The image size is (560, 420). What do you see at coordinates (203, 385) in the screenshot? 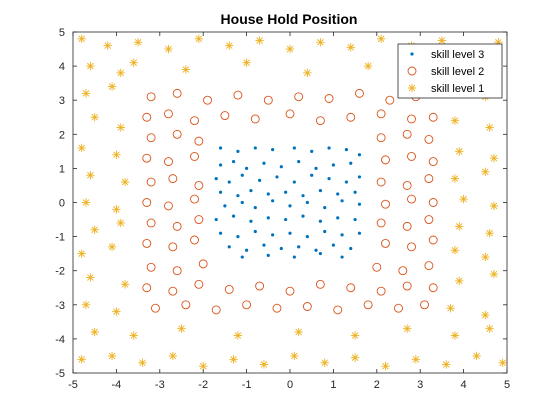
I see `x-tick-label: -2` at bounding box center [203, 385].